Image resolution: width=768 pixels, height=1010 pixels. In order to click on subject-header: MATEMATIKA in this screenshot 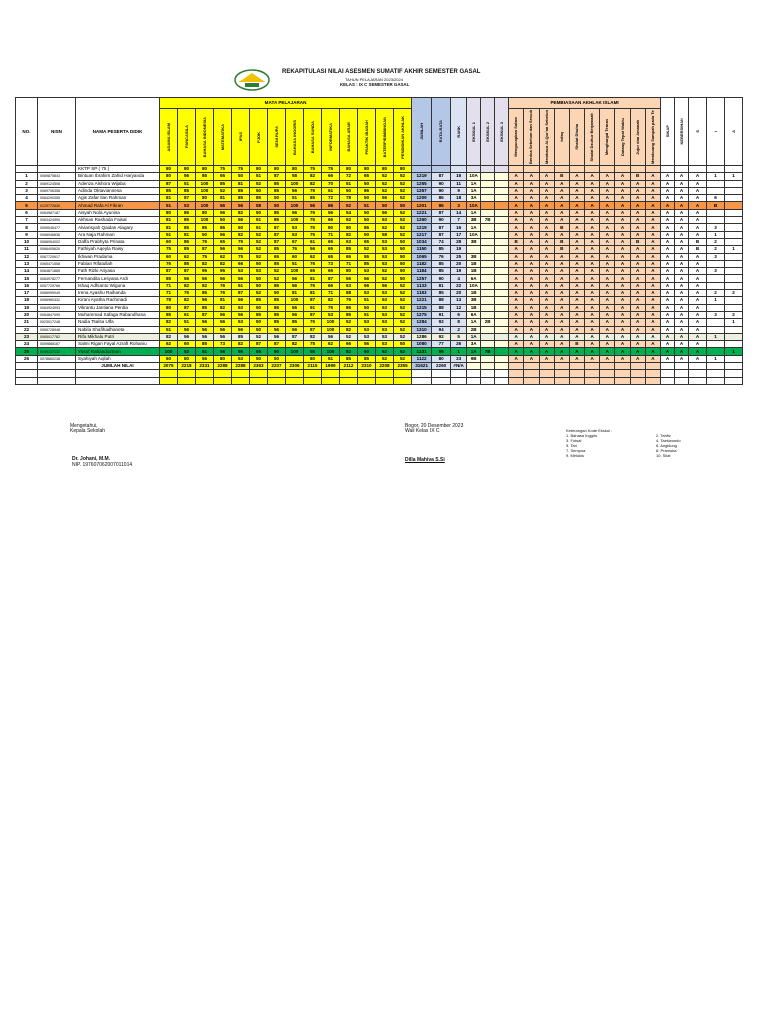, I will do `click(222, 137)`.